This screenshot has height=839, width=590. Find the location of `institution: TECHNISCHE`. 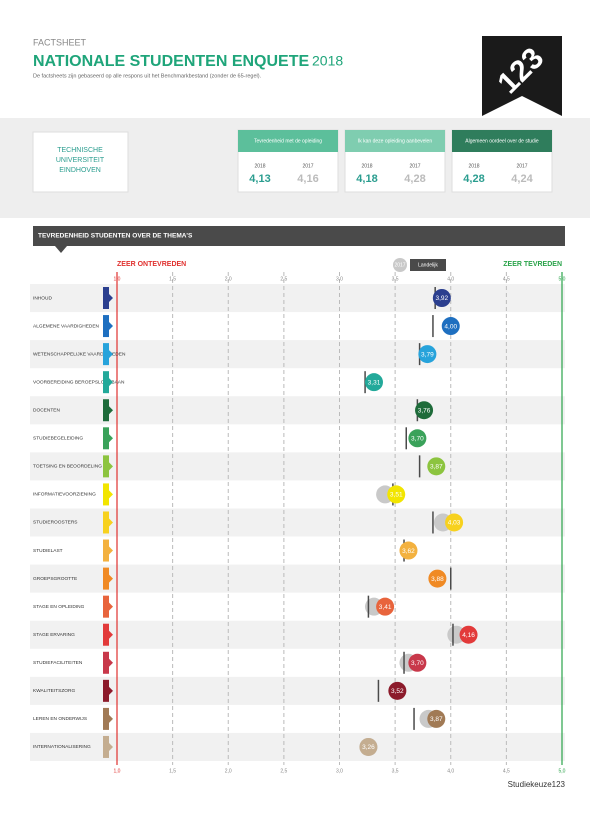

institution: TECHNISCHE is located at coordinates (80, 150).